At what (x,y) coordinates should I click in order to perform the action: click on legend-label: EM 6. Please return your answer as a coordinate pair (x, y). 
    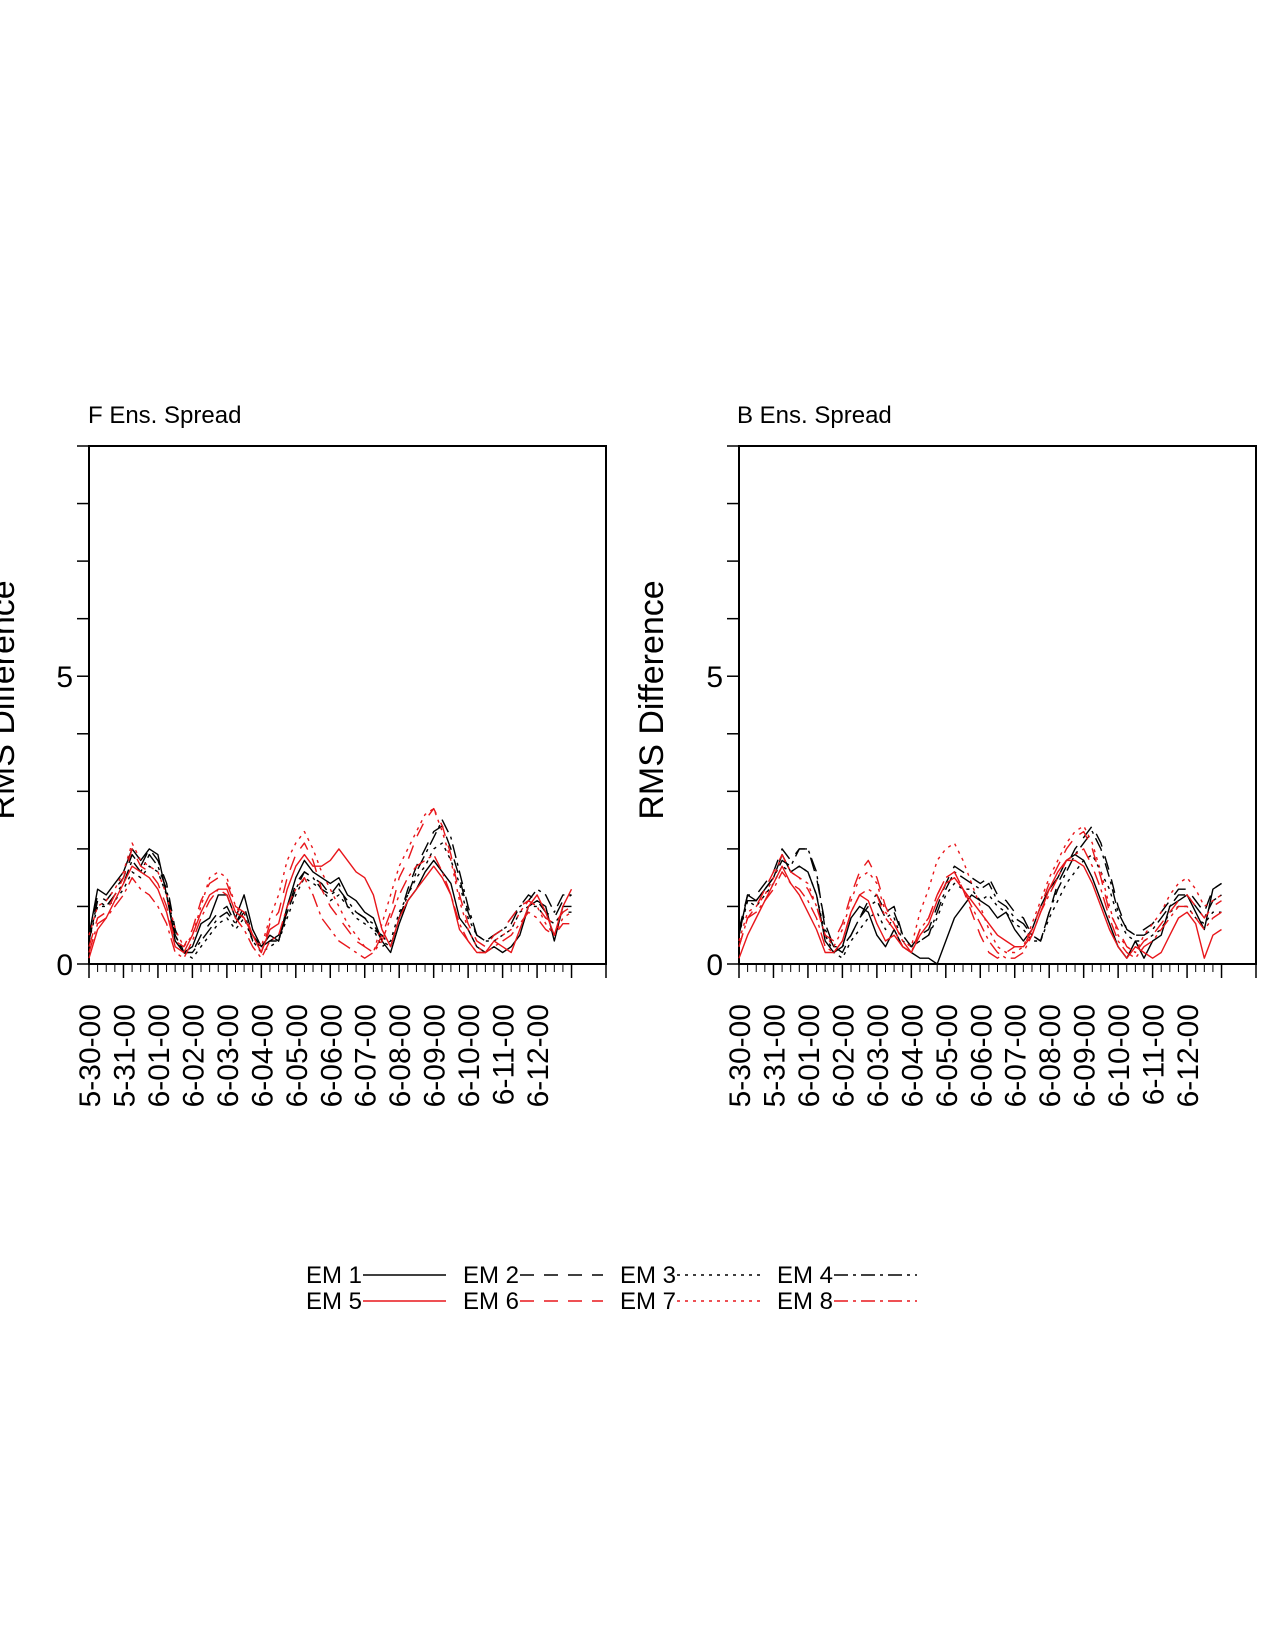
    Looking at the image, I should click on (491, 1301).